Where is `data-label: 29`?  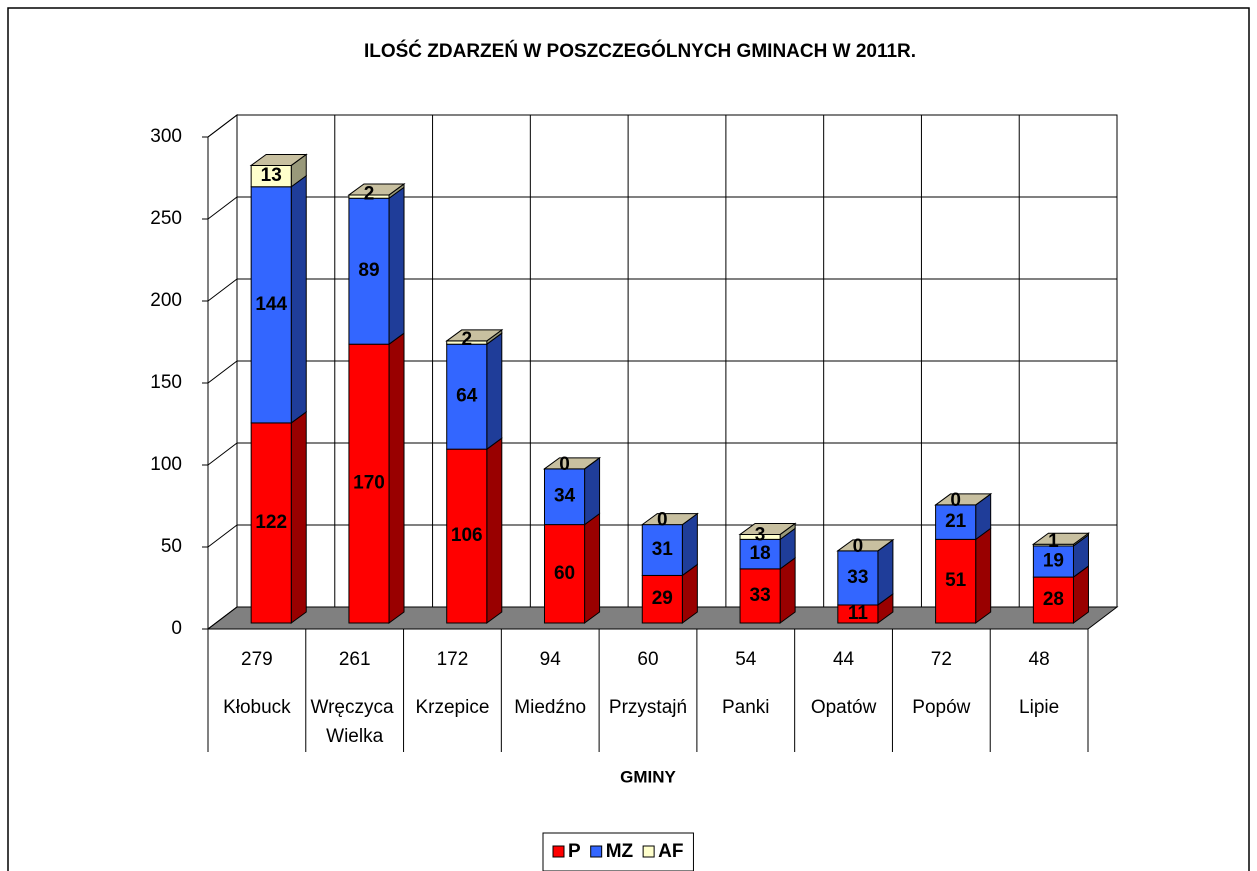
data-label: 29 is located at coordinates (662, 598).